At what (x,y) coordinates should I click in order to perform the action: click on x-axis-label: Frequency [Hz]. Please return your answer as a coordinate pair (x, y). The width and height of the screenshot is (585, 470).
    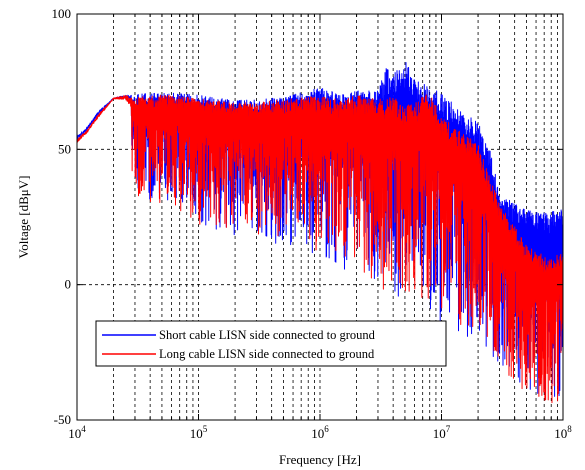
    Looking at the image, I should click on (320, 459).